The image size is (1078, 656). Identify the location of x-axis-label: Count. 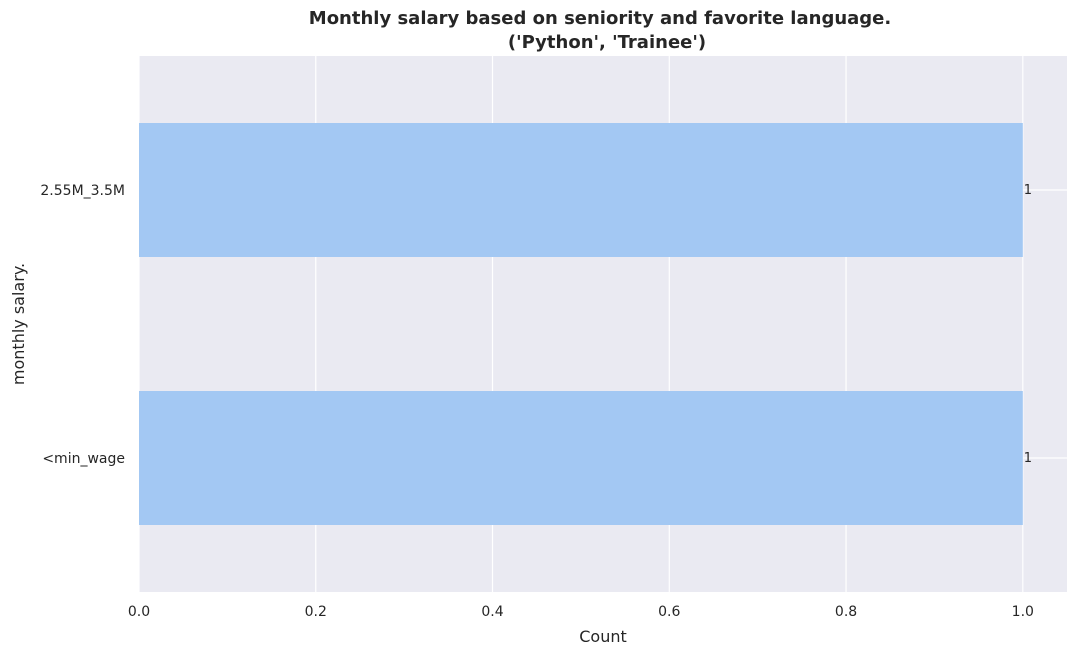
(603, 636).